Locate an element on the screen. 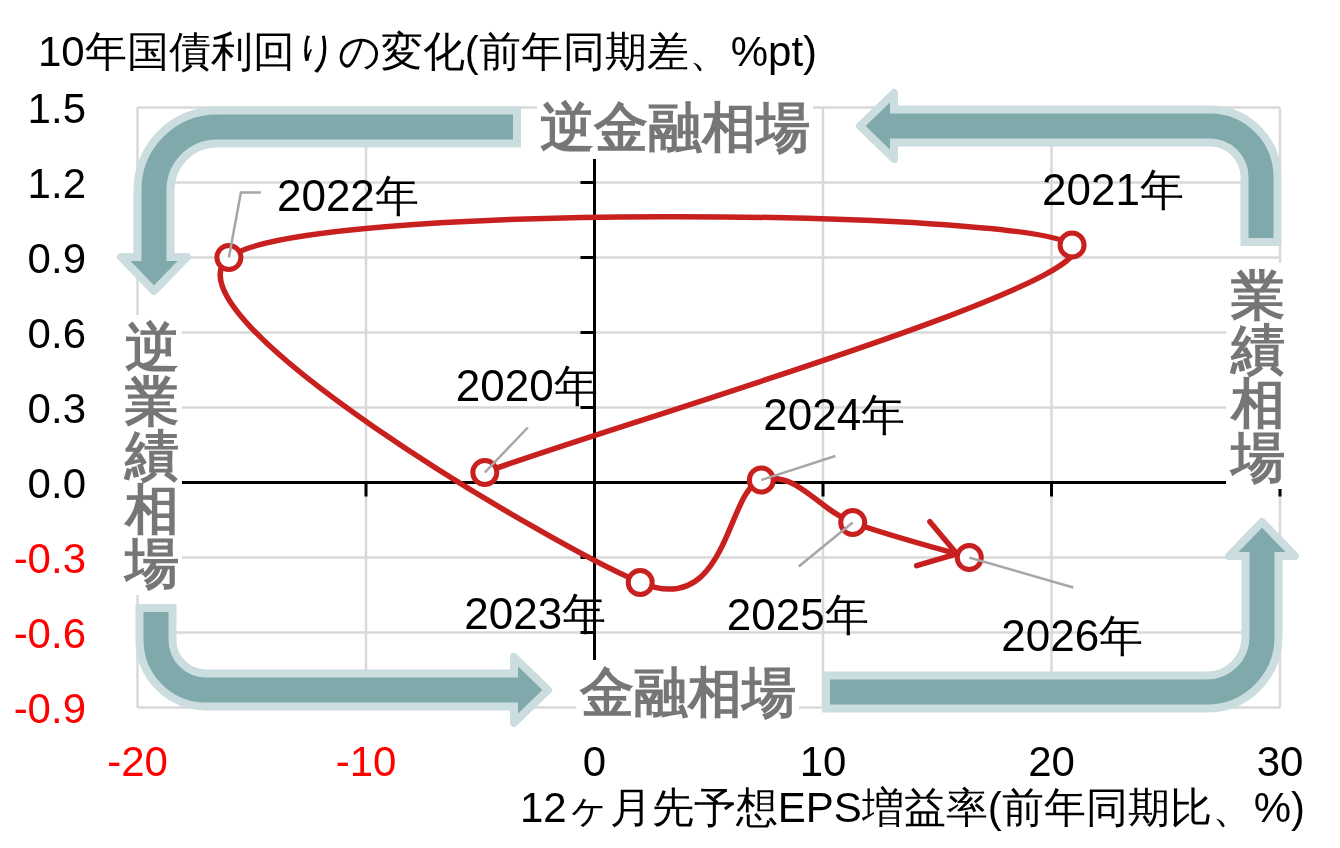 The height and width of the screenshot is (848, 1340). annotation: 逆業績相場 is located at coordinates (151, 455).